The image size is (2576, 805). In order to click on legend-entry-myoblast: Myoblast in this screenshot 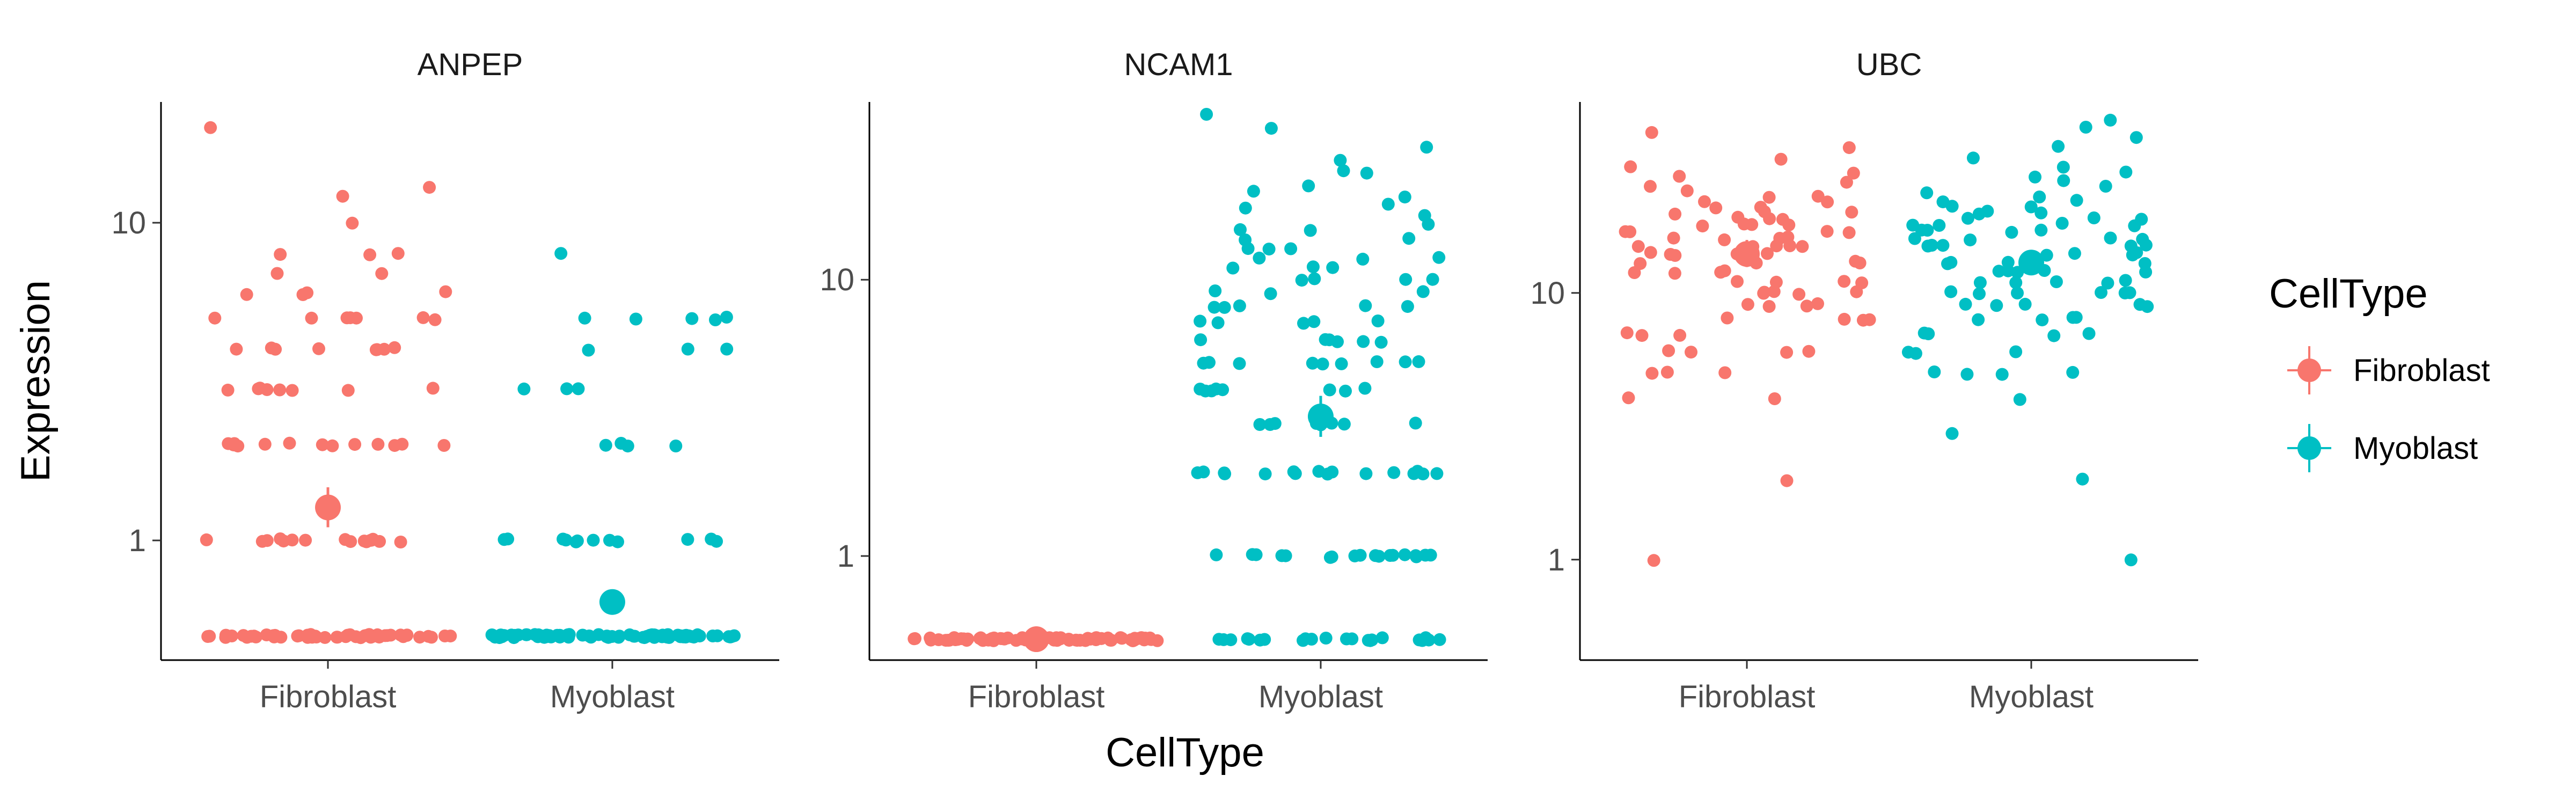, I will do `click(2382, 448)`.